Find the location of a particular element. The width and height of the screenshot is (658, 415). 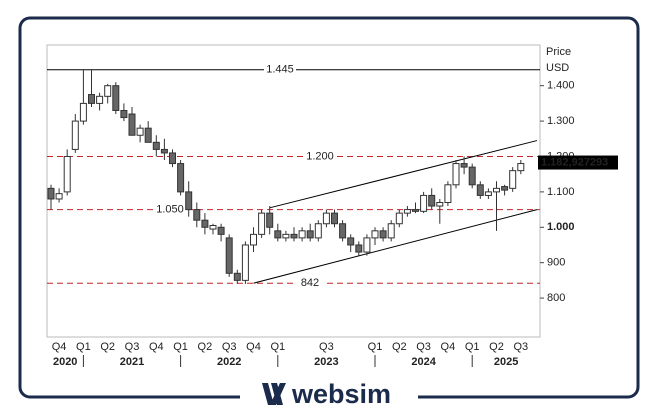

year-label: 2020 is located at coordinates (65, 362).